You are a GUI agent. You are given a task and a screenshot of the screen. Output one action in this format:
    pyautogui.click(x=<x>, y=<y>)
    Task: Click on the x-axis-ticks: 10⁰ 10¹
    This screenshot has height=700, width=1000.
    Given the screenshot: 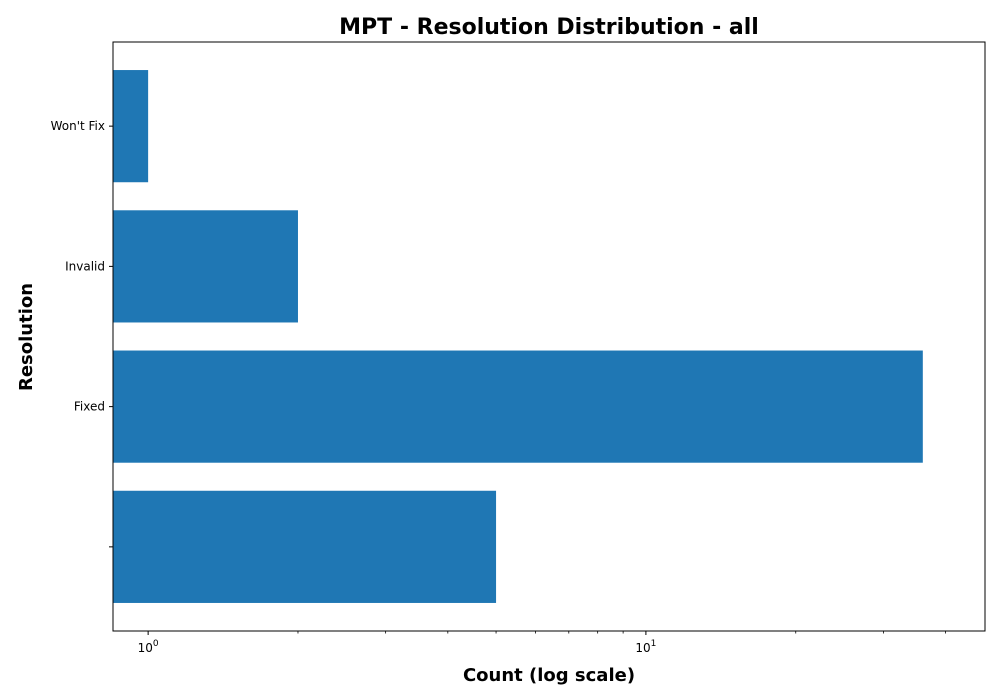 What is the action you would take?
    pyautogui.click(x=542, y=643)
    